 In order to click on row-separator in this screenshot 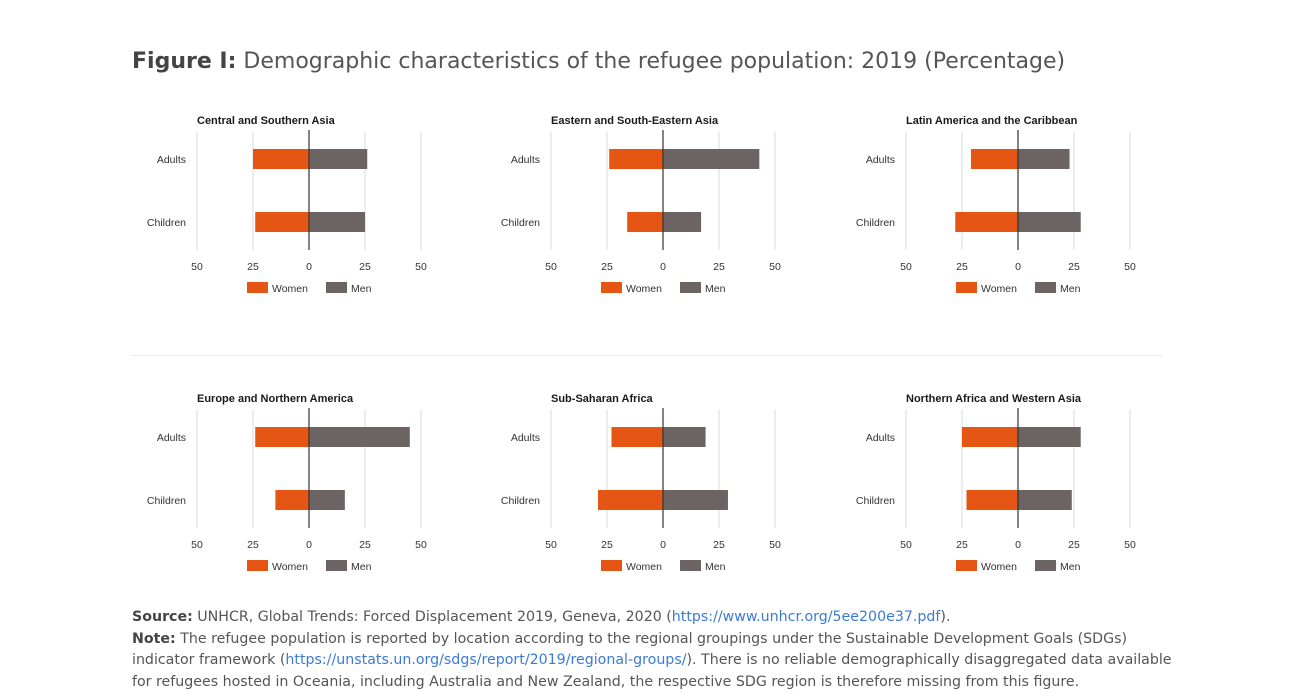, I will do `click(647, 355)`.